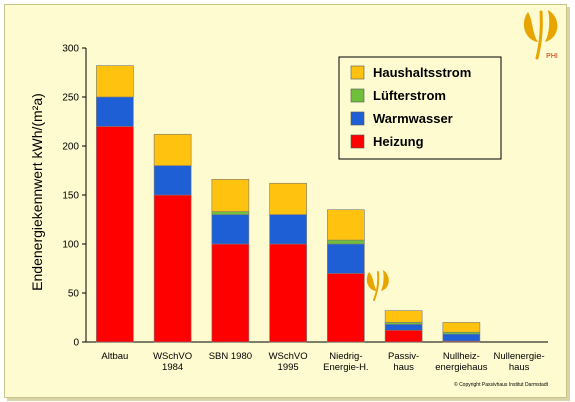 The height and width of the screenshot is (402, 575). I want to click on x-tick-label: Nullheiz-energiehaus, so click(461, 362).